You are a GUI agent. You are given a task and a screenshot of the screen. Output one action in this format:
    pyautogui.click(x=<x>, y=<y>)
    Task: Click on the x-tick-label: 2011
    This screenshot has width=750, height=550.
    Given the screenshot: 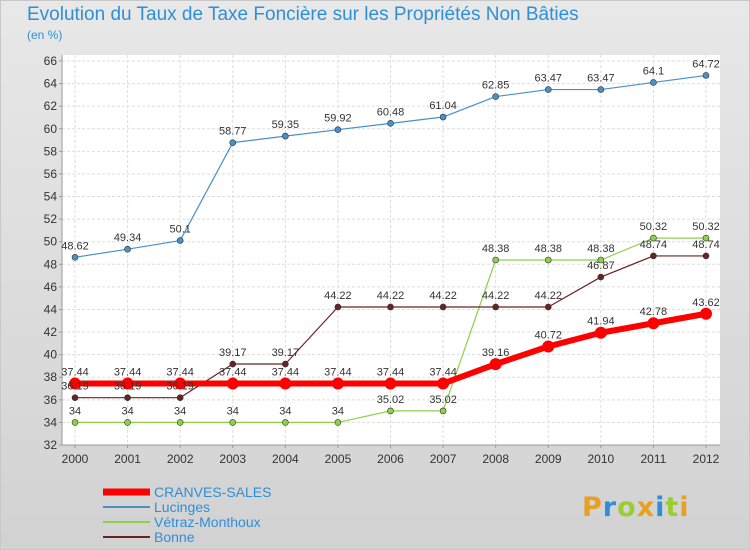 What is the action you would take?
    pyautogui.click(x=654, y=459)
    